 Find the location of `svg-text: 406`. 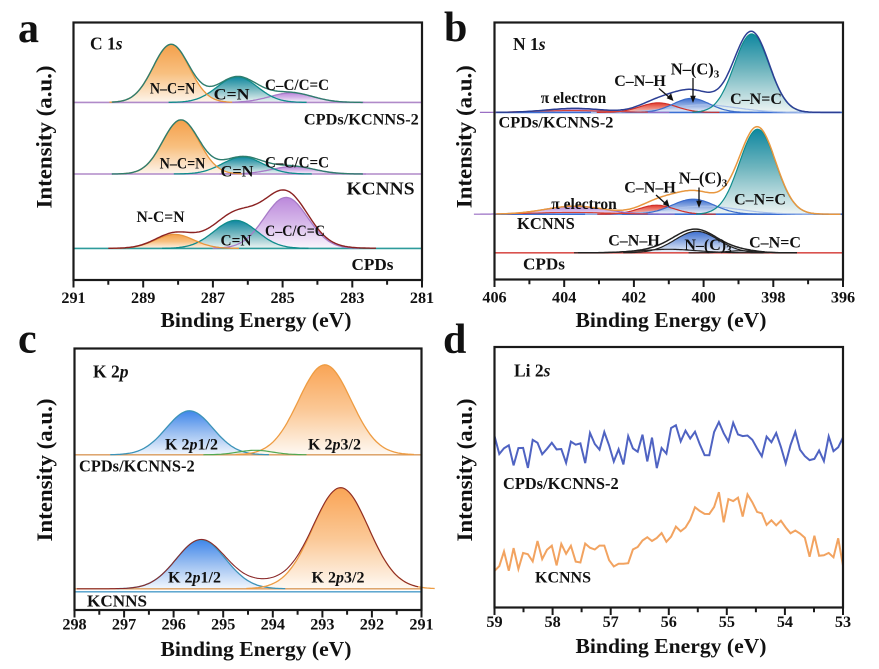

svg-text: 406 is located at coordinates (494, 298).